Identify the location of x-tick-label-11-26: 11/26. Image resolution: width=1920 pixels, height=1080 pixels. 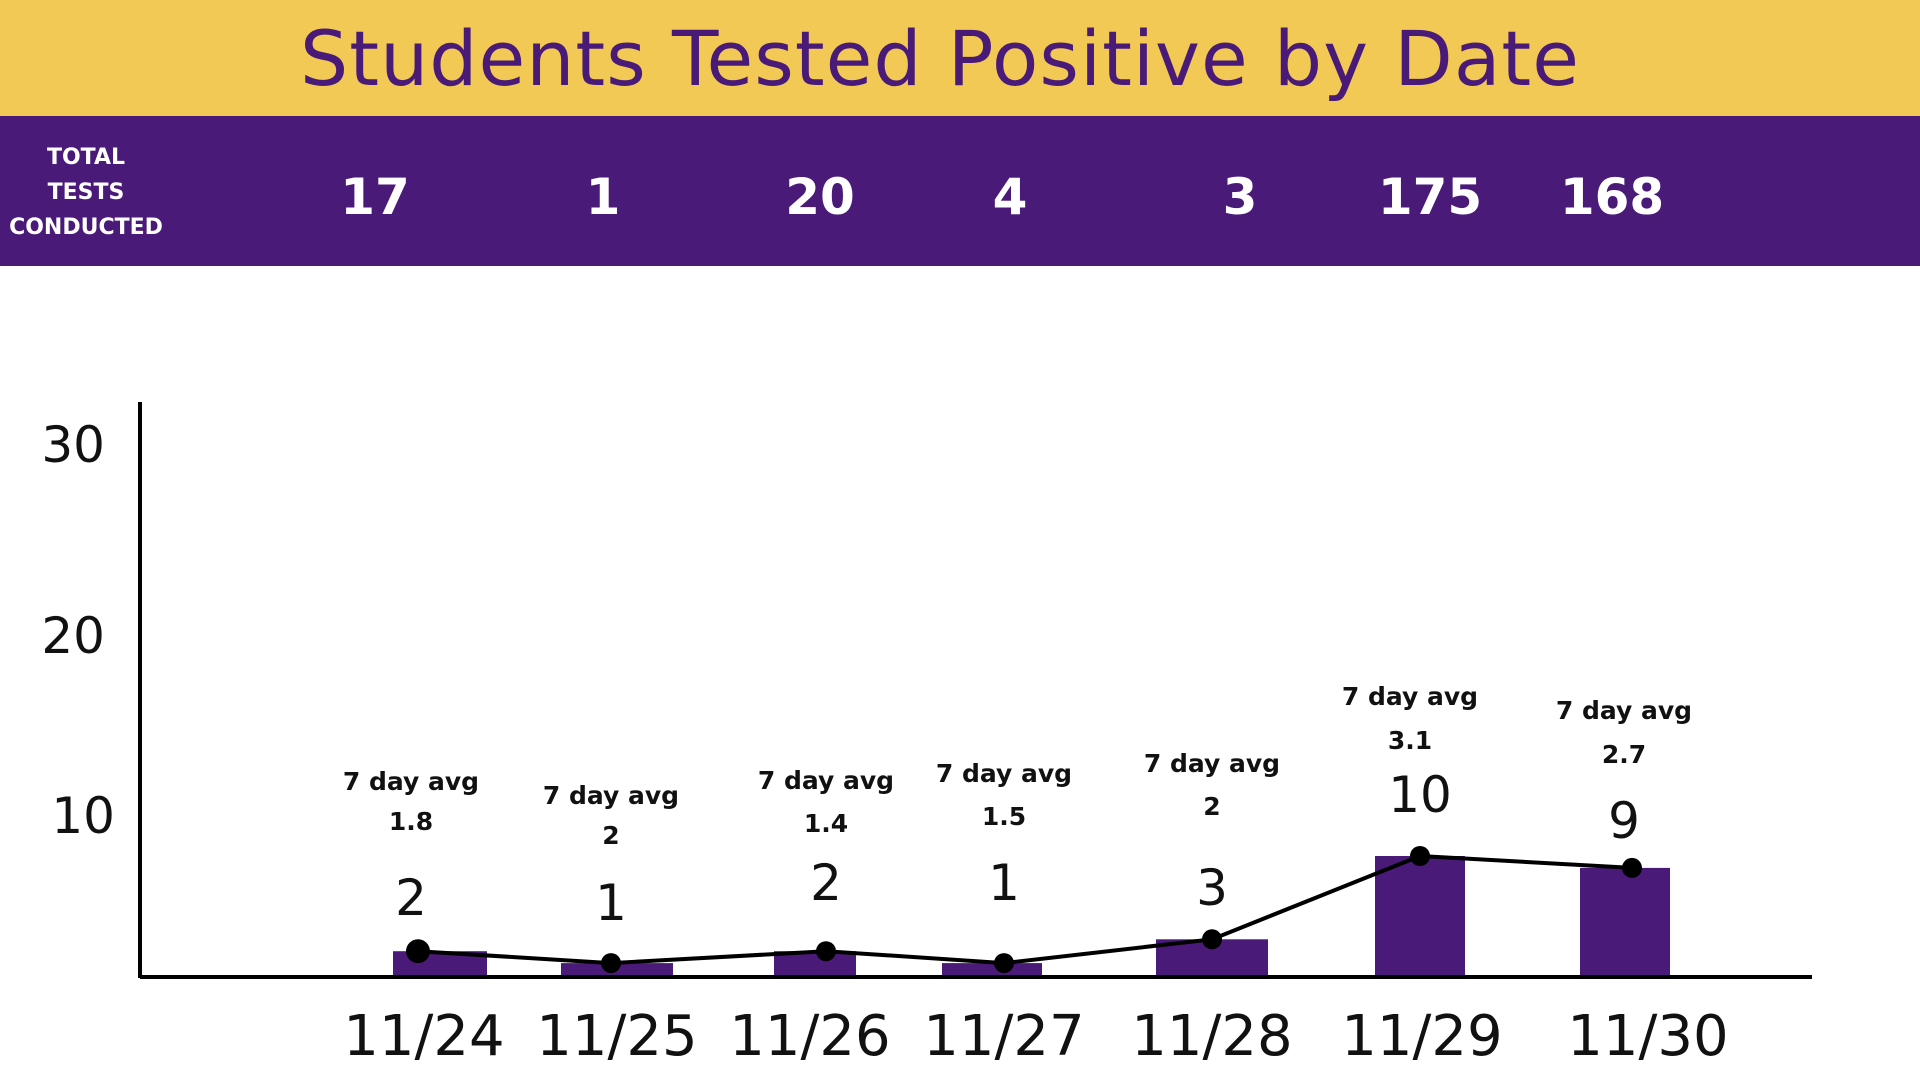
(809, 1036).